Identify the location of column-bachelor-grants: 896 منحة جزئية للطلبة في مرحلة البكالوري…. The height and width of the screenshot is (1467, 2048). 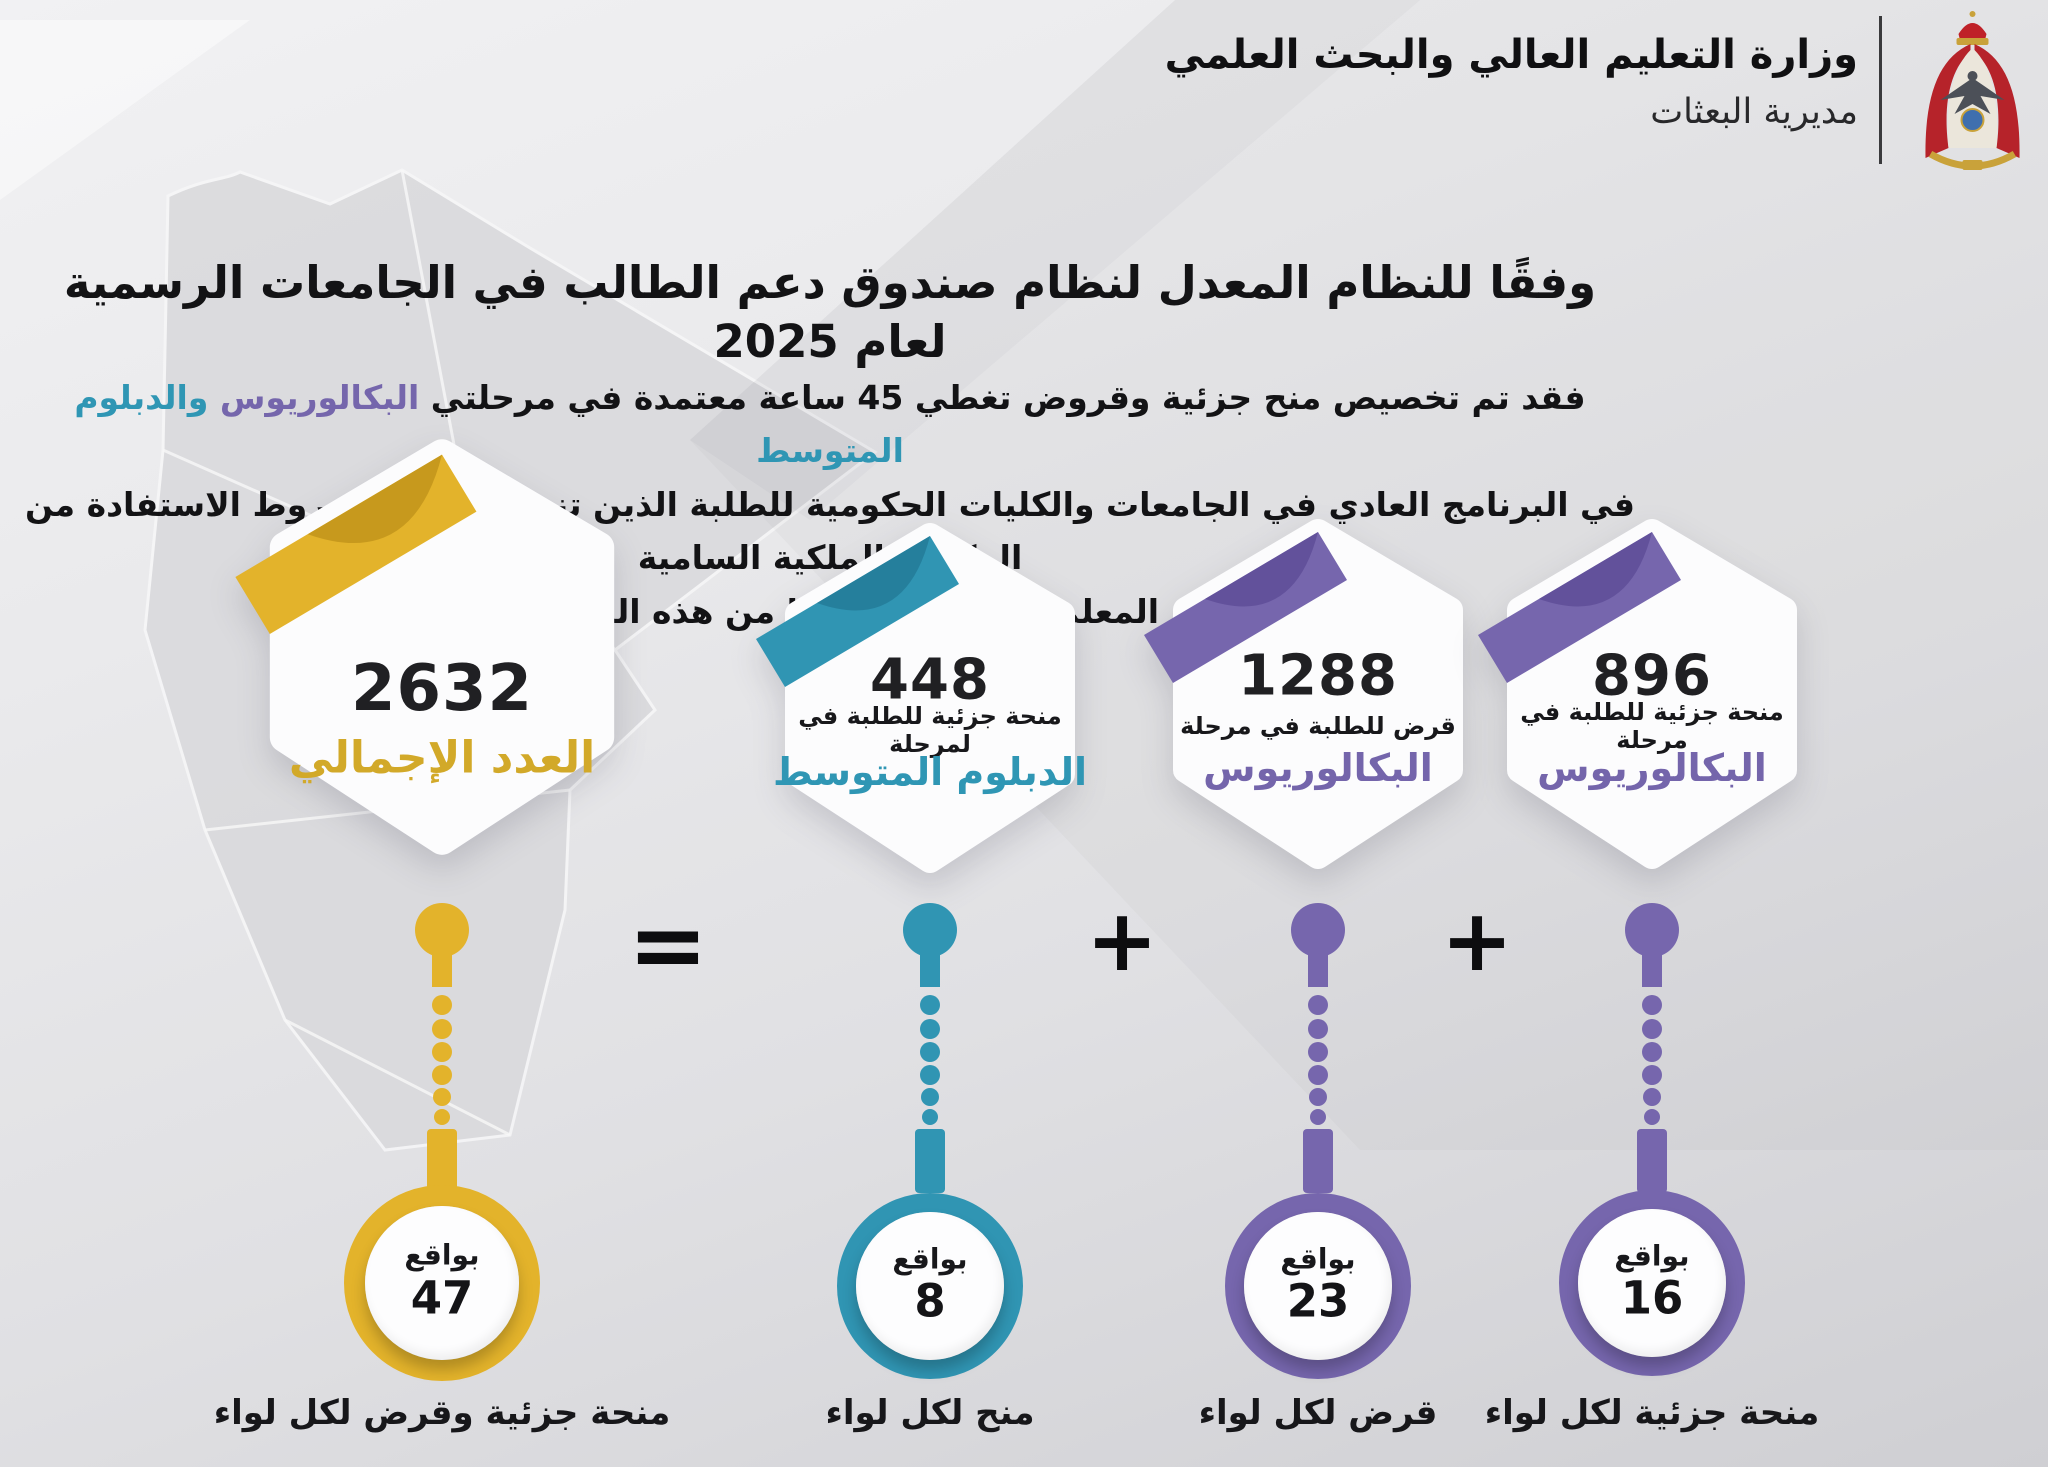
(1648, 975).